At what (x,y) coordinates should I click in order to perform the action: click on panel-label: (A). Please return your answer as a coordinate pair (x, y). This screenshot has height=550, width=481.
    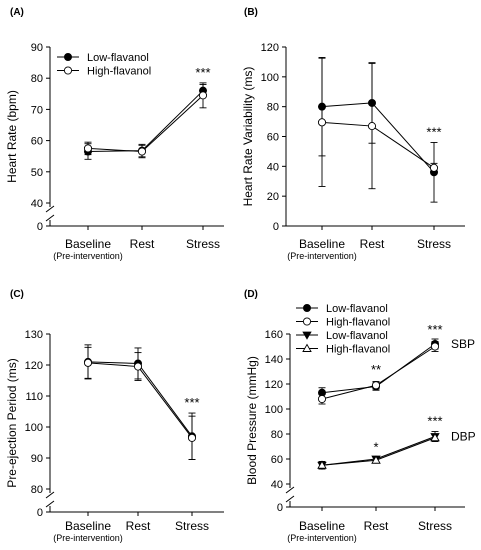
    Looking at the image, I should click on (17, 12).